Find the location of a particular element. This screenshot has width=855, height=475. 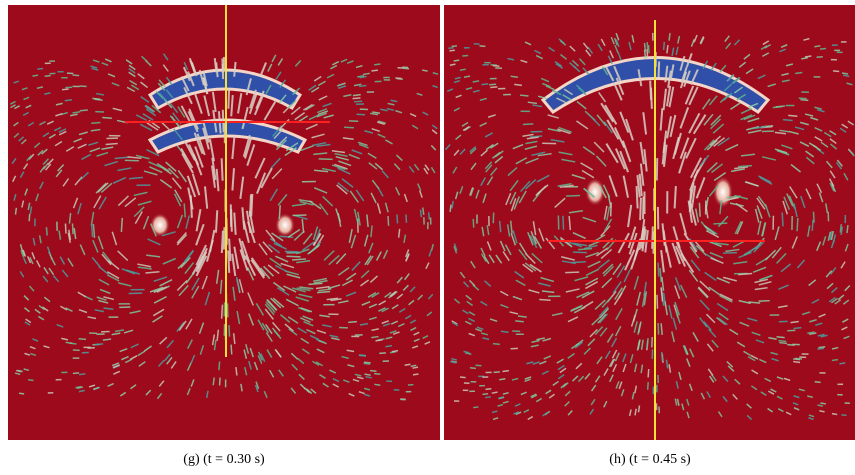

caption: (h) (t = 0.45 s) is located at coordinates (650, 459).